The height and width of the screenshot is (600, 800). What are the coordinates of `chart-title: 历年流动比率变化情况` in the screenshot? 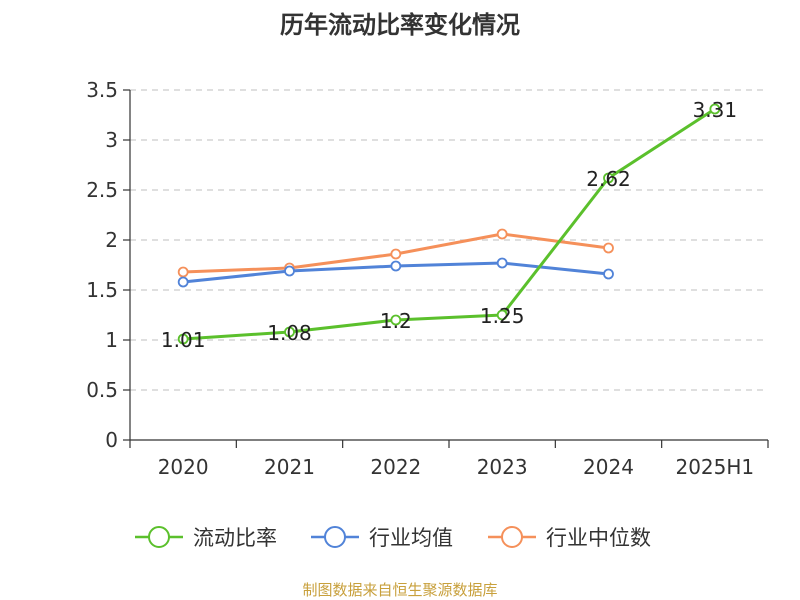 It's located at (400, 25).